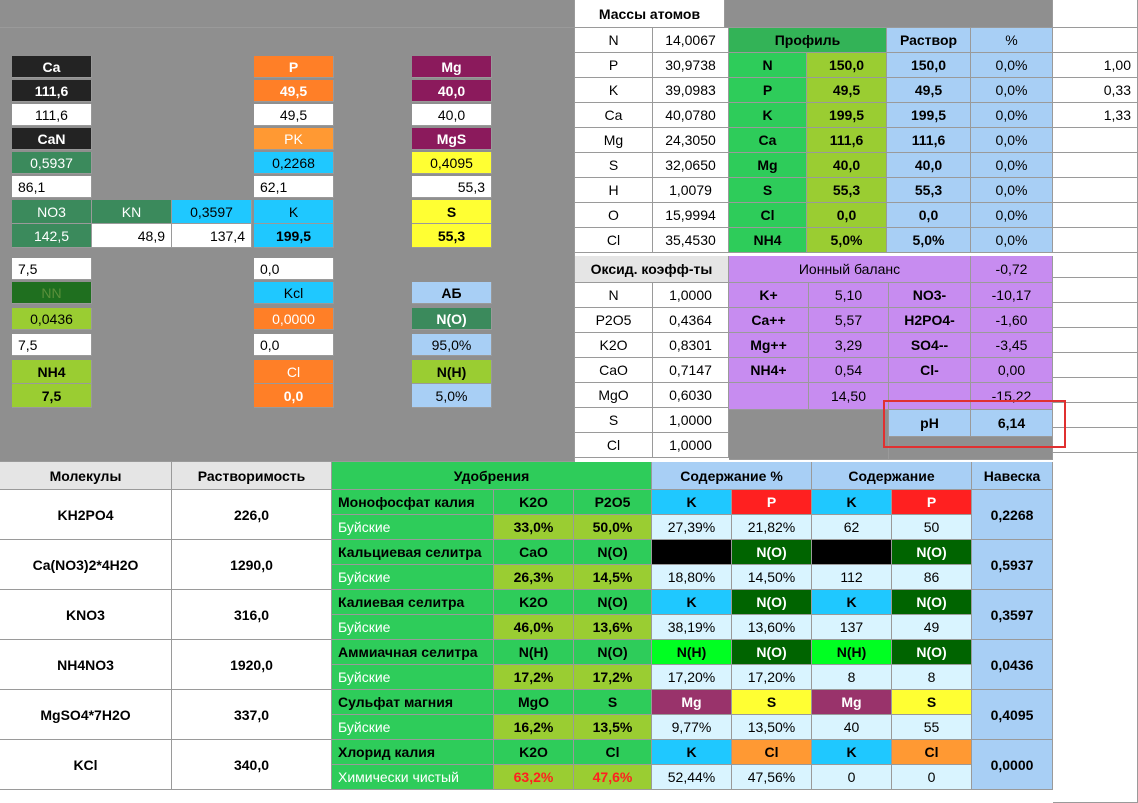  I want to click on element-1-pct: 9,77%, so click(692, 727).